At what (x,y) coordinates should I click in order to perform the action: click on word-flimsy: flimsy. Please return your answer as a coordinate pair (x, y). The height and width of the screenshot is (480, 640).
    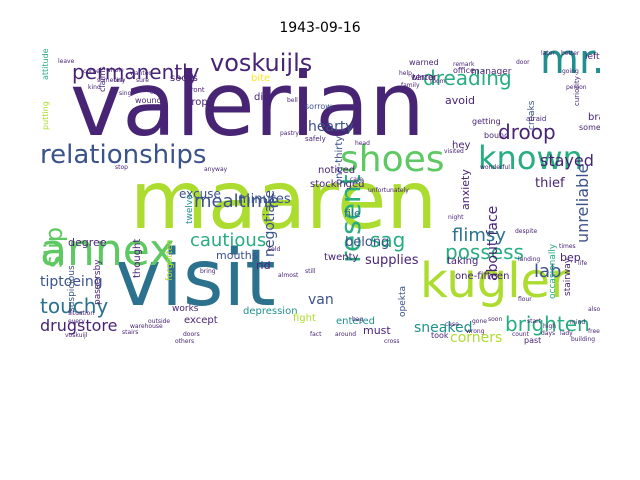
    Looking at the image, I should click on (479, 235).